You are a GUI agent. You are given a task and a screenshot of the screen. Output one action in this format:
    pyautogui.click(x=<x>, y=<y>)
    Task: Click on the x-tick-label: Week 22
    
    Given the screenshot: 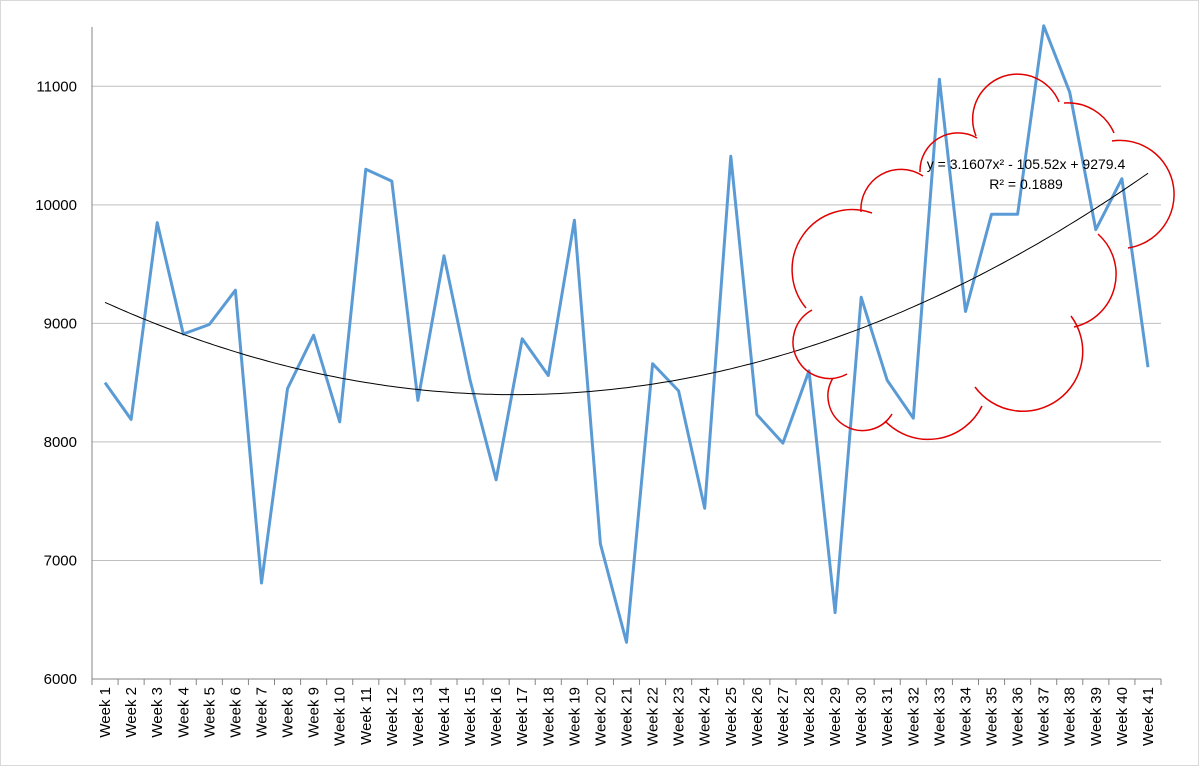 What is the action you would take?
    pyautogui.click(x=653, y=716)
    